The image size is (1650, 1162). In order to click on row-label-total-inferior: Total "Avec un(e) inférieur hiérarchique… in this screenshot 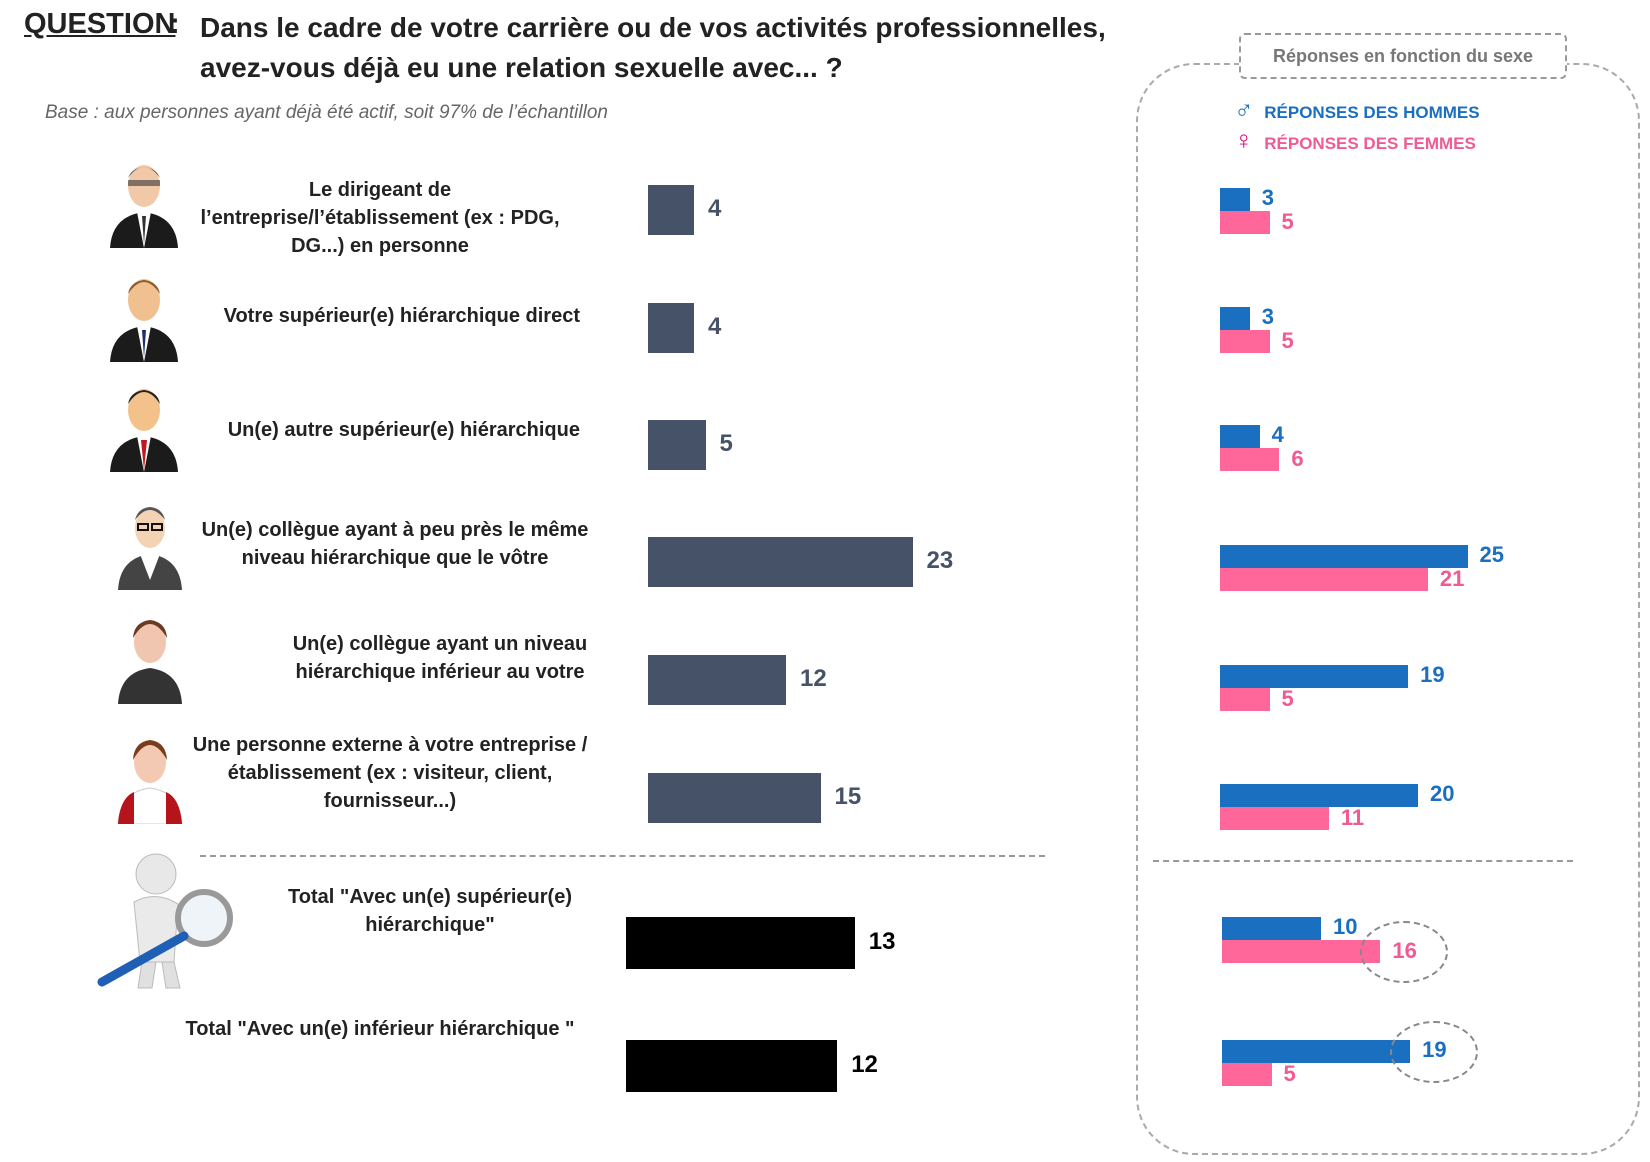, I will do `click(380, 1029)`.